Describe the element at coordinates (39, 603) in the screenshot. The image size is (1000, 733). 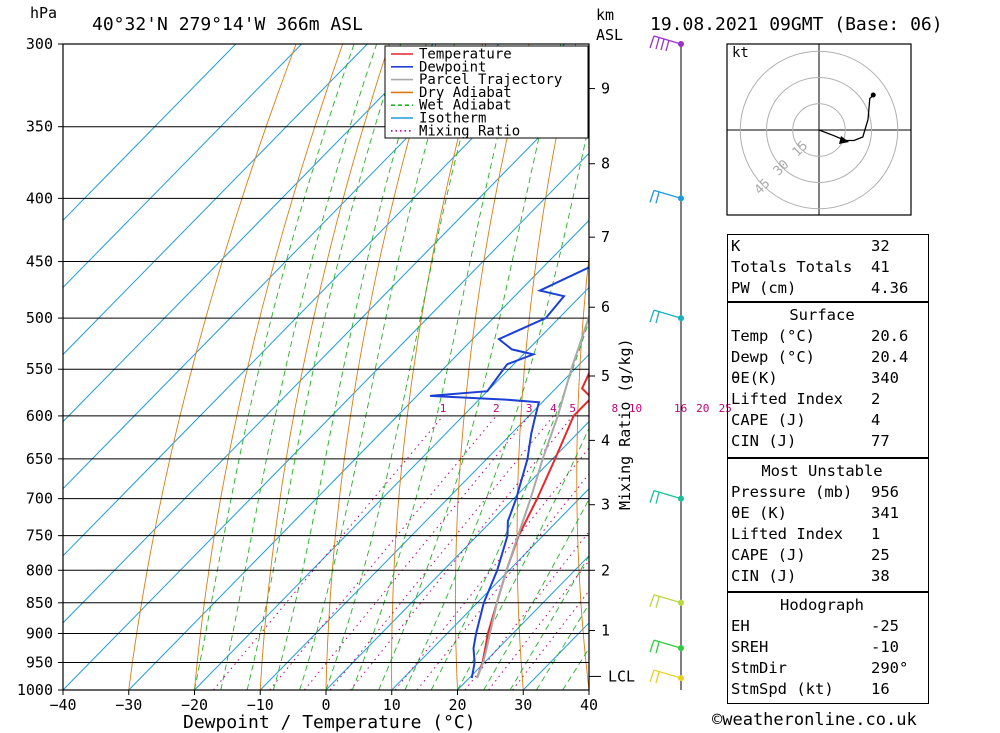
I see `pressure-tick-label: 850` at that location.